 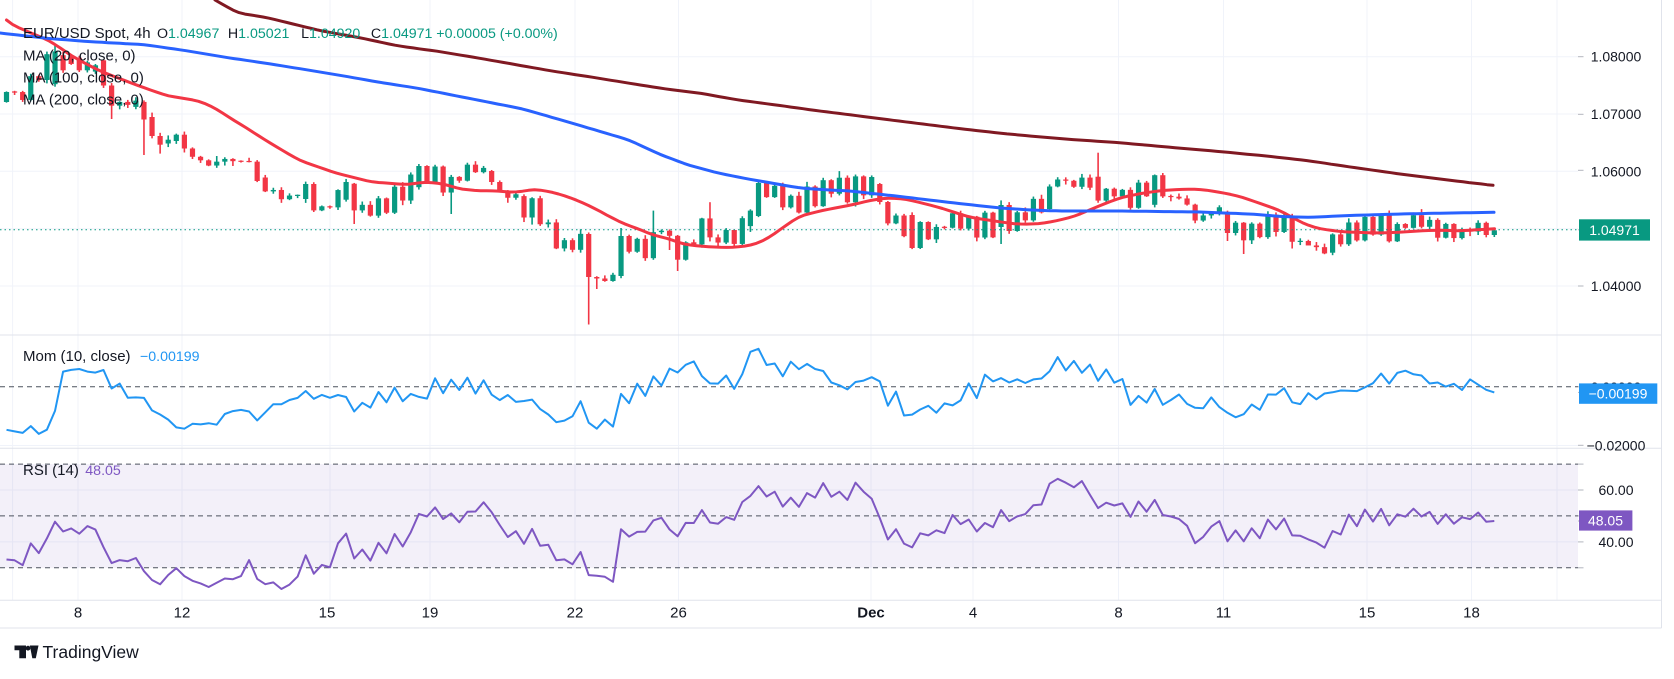 What do you see at coordinates (1616, 445) in the screenshot?
I see `svg-text: −0.02000` at bounding box center [1616, 445].